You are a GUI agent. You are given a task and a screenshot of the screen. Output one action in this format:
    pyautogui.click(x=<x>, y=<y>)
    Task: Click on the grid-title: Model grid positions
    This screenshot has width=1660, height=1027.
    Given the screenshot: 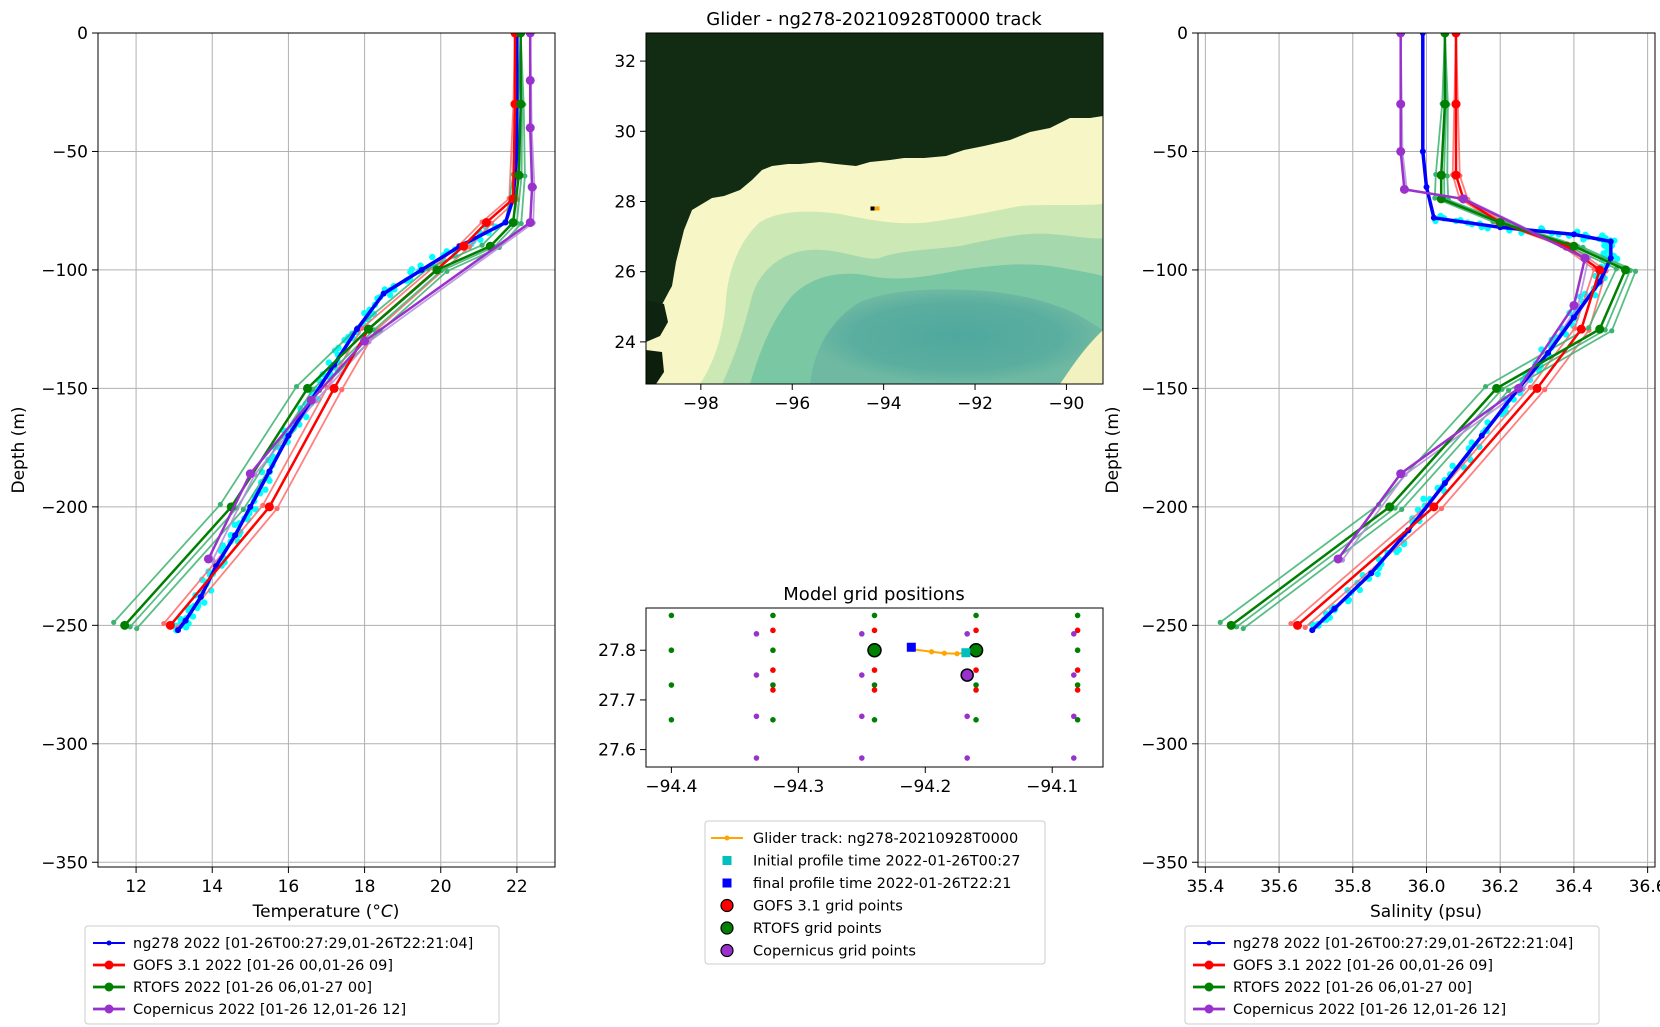 What is the action you would take?
    pyautogui.click(x=873, y=594)
    